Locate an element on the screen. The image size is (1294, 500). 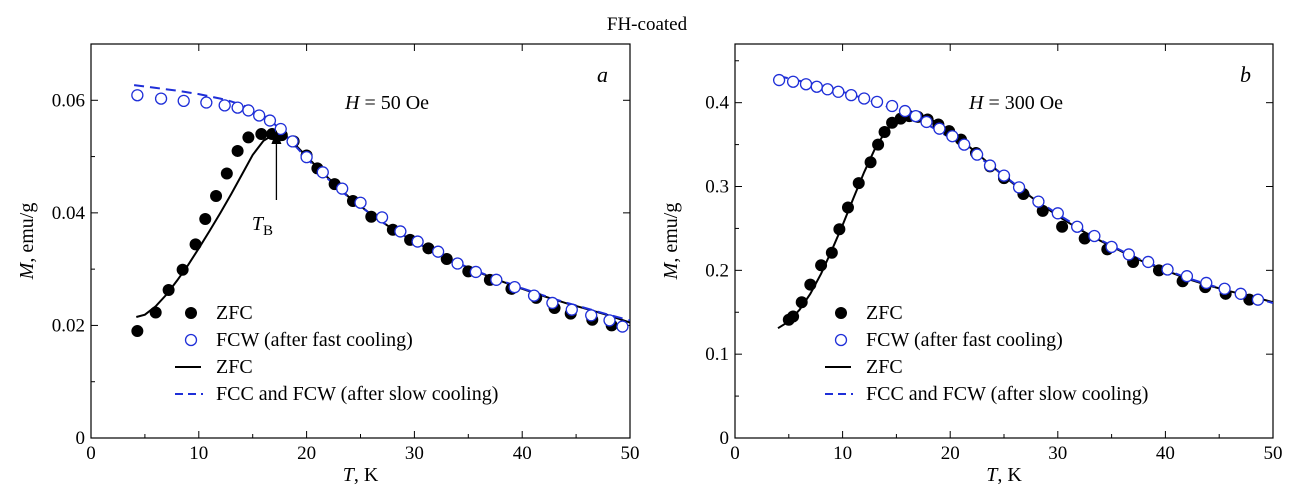
figure-title: FH-coated is located at coordinates (647, 24).